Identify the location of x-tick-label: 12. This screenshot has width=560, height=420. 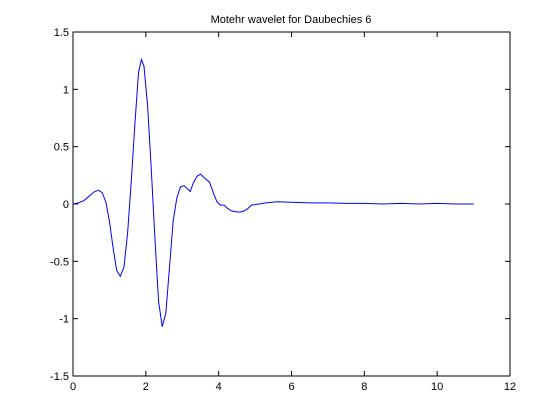
(510, 387).